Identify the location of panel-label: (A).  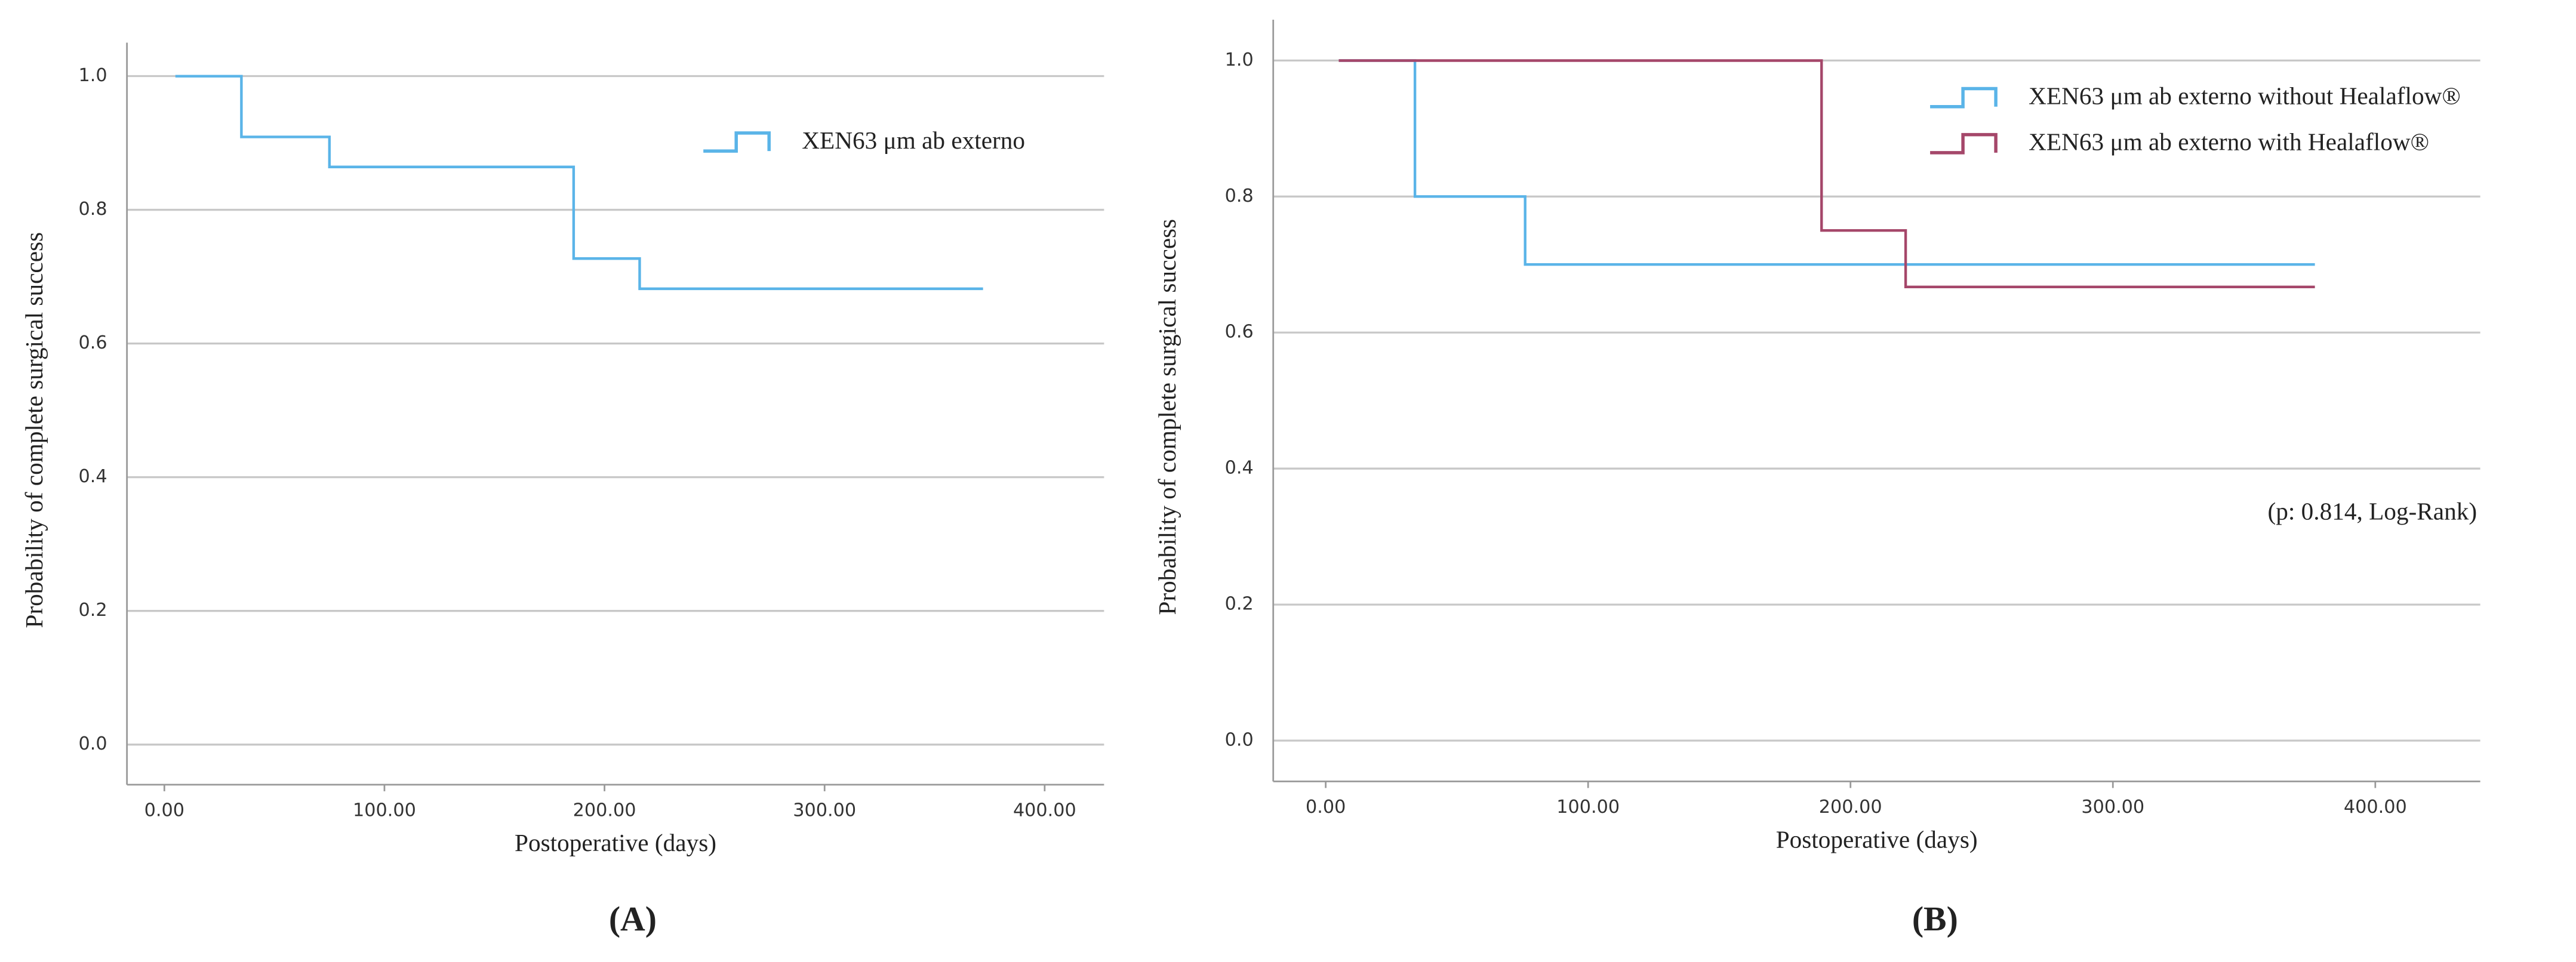
(633, 919).